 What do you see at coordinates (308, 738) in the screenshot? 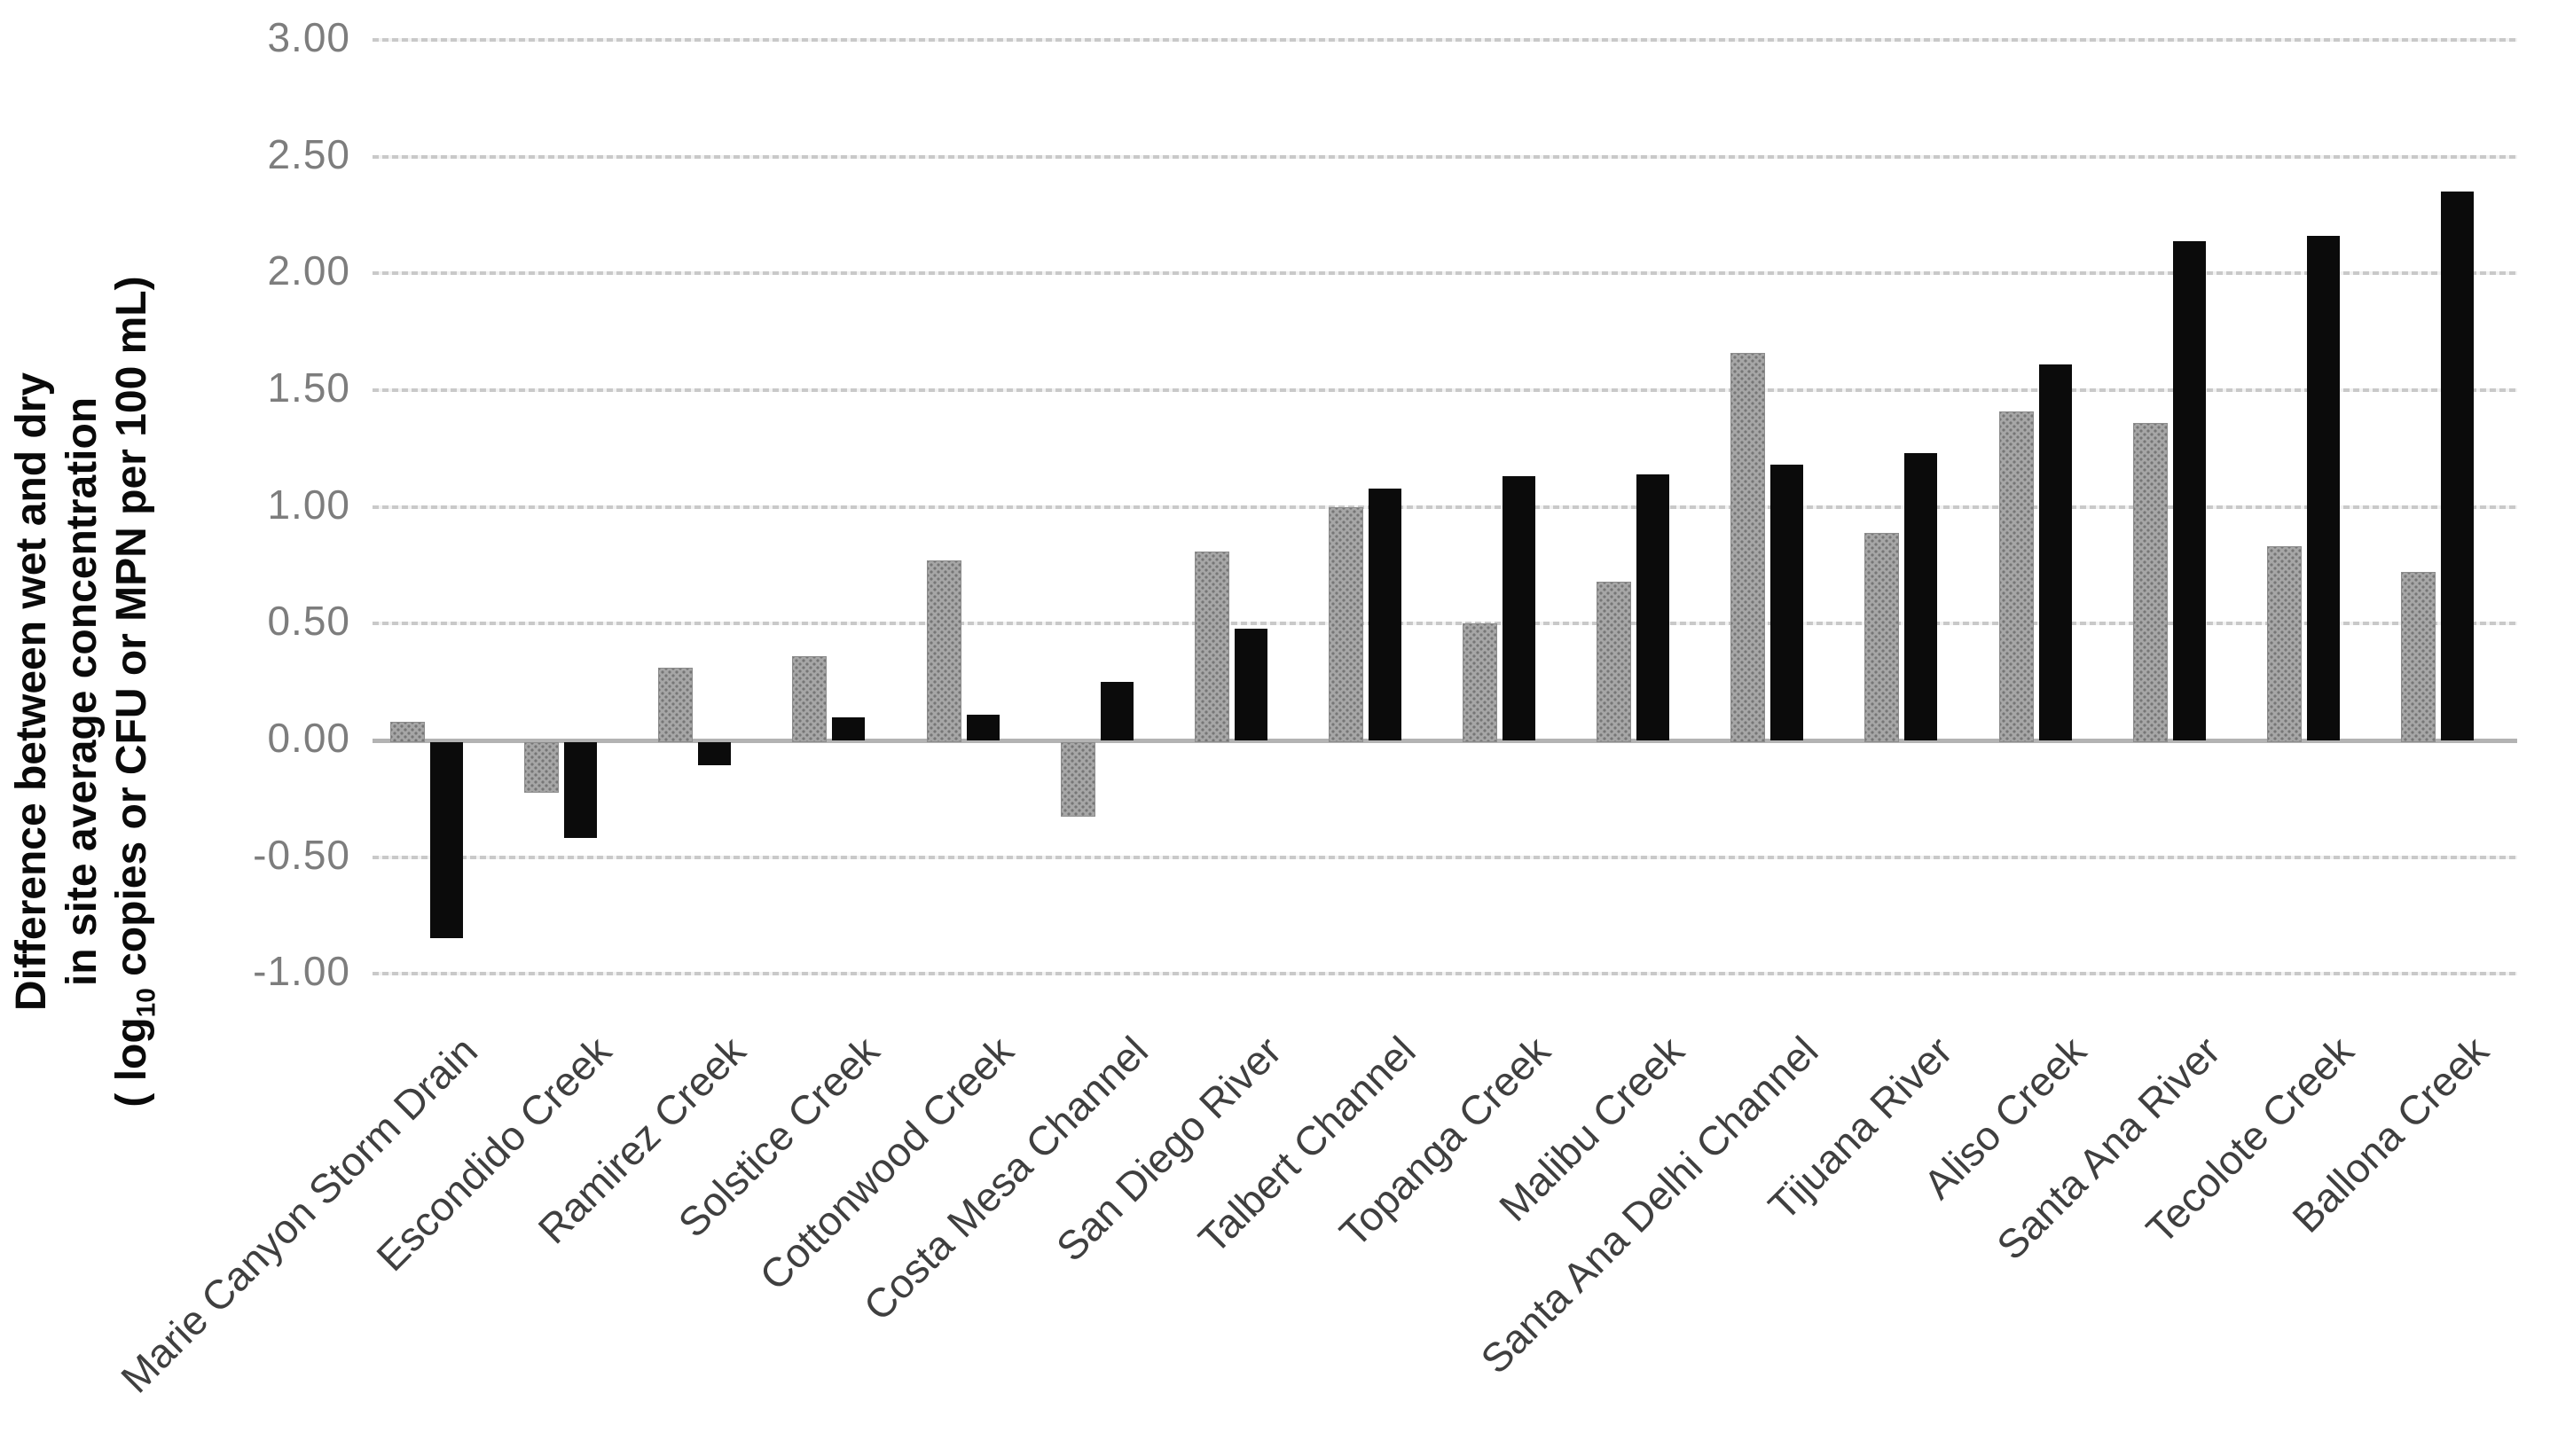
I see `y-tick-label: 0.00` at bounding box center [308, 738].